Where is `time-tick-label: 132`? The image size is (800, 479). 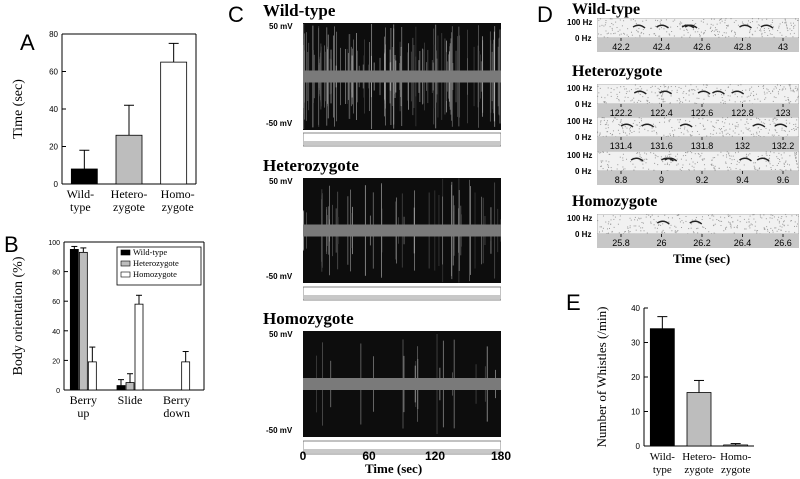
time-tick-label: 132 is located at coordinates (742, 146).